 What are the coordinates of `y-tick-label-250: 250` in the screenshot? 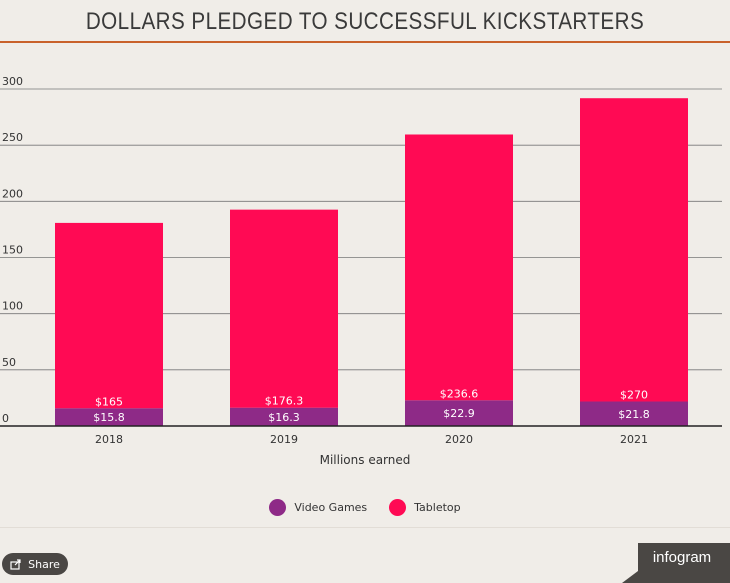 It's located at (12, 137).